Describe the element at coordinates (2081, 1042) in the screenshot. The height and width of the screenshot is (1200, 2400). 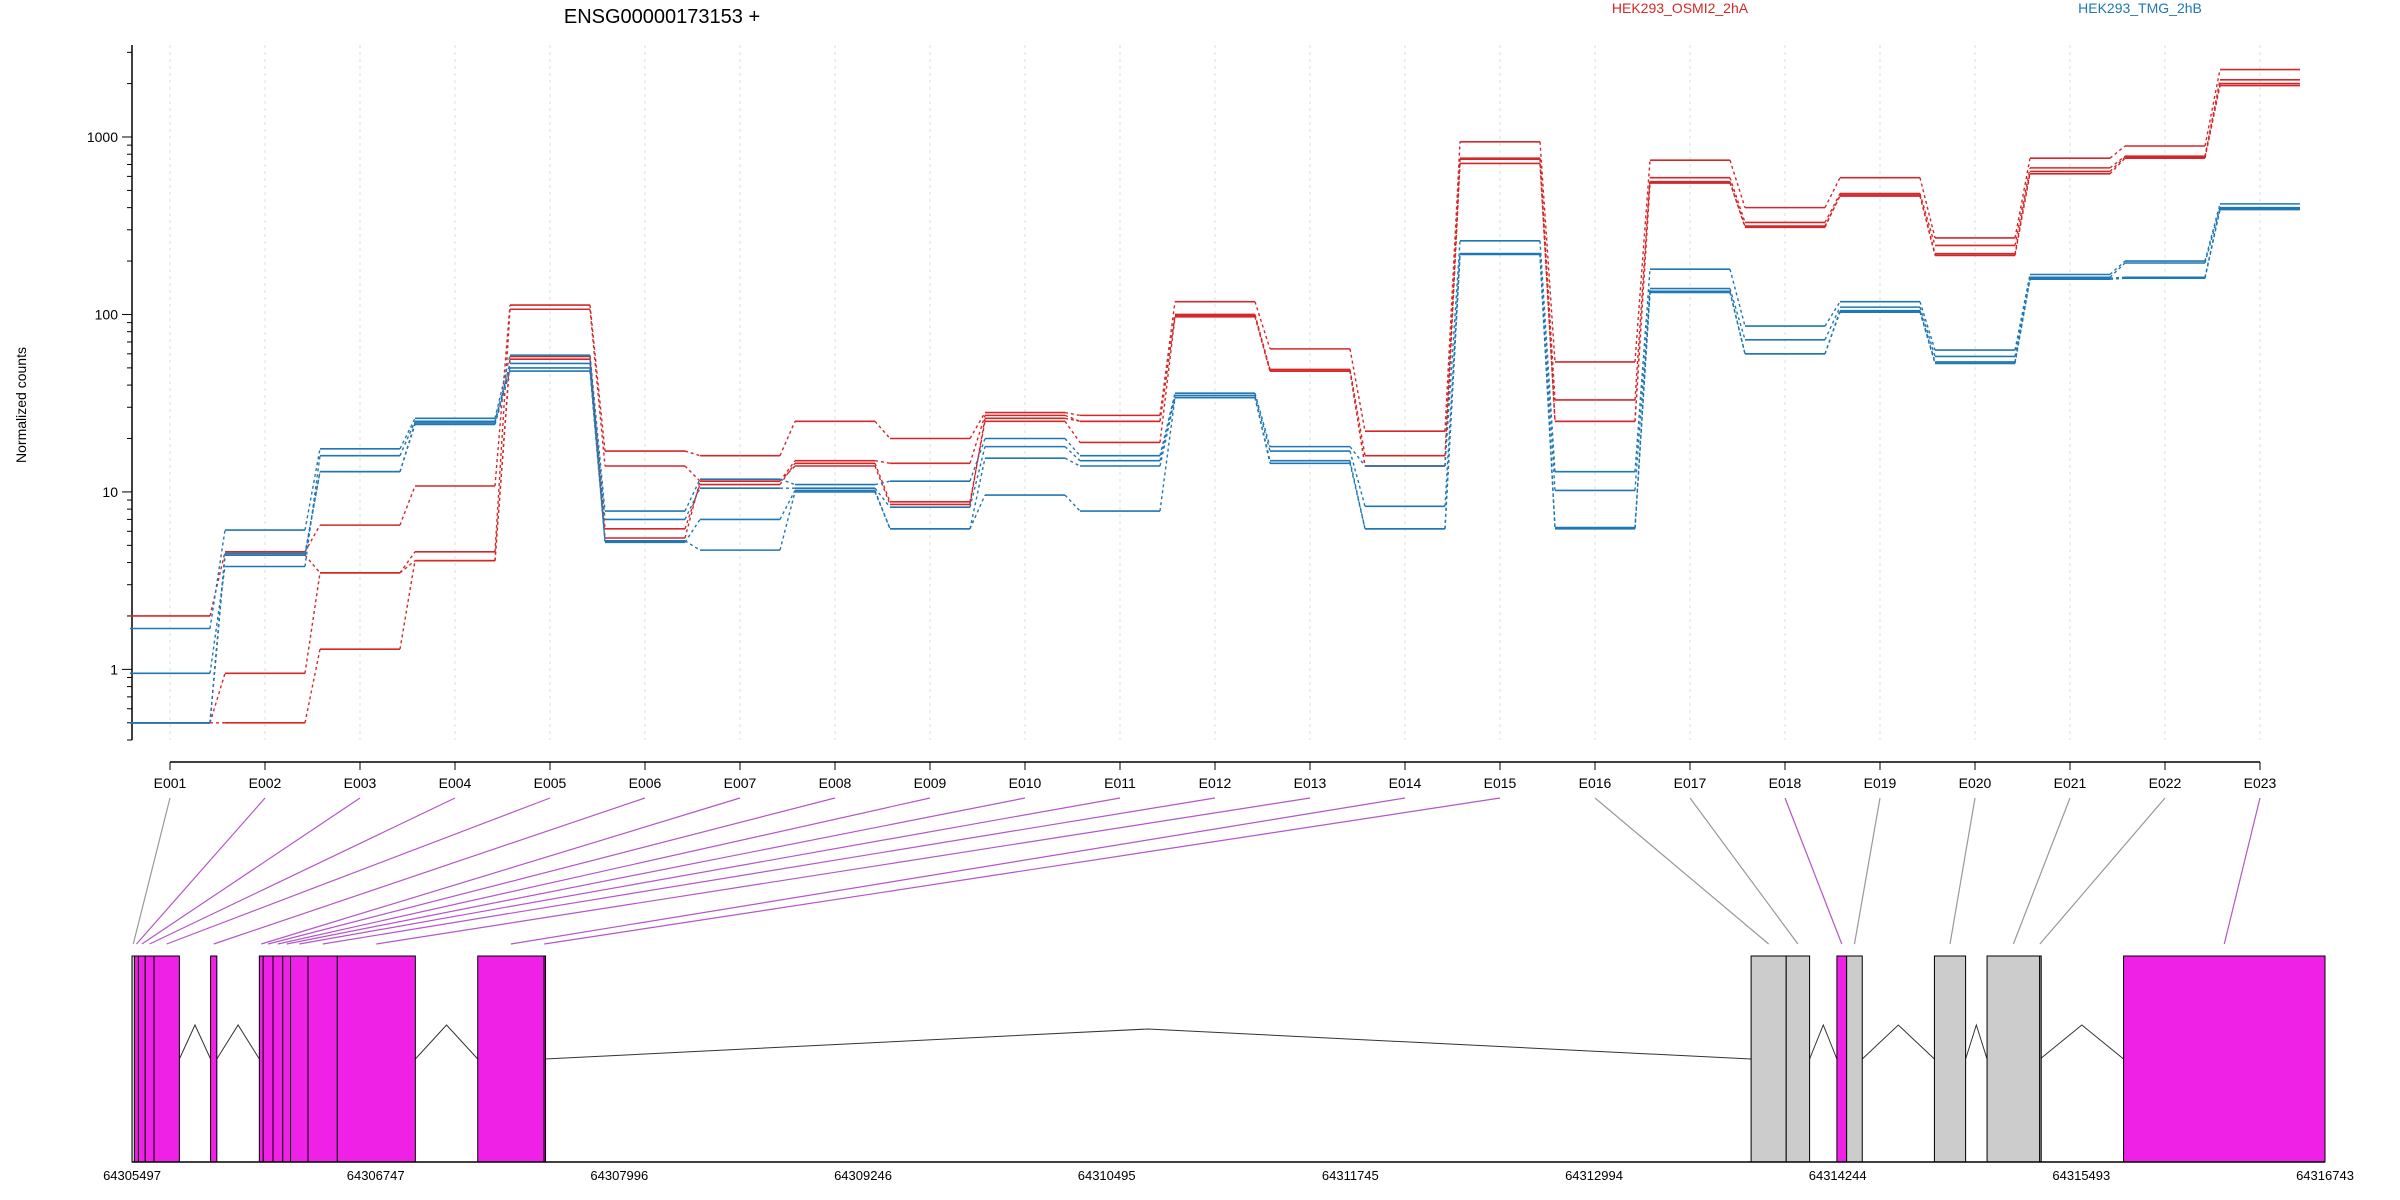
I see `intron-line` at that location.